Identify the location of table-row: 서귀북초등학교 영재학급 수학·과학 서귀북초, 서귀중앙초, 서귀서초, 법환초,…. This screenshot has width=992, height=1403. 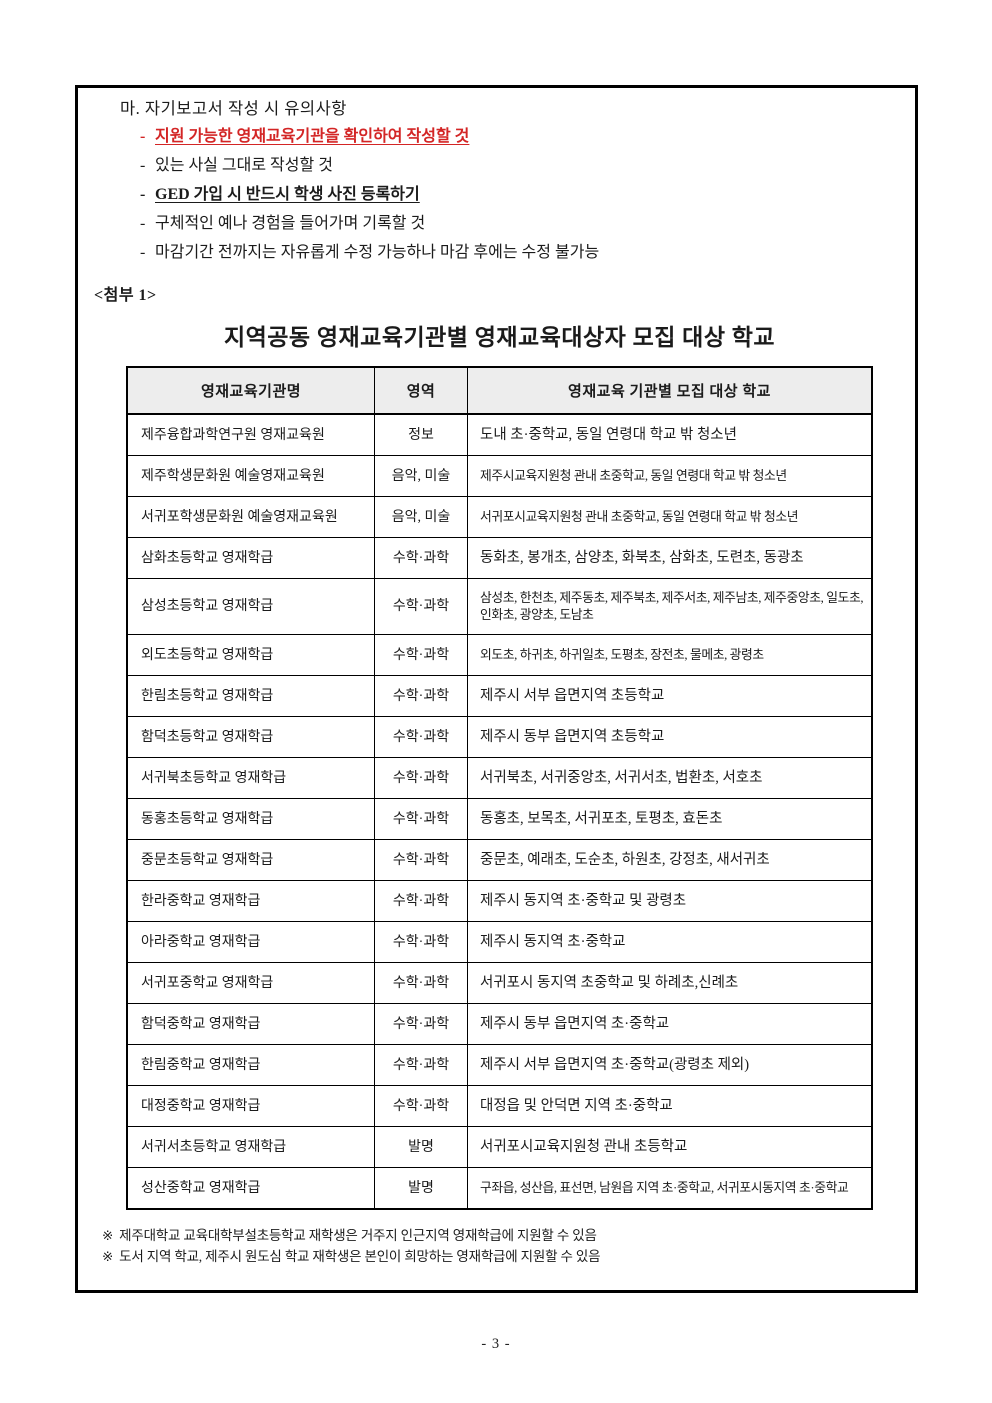
(499, 778).